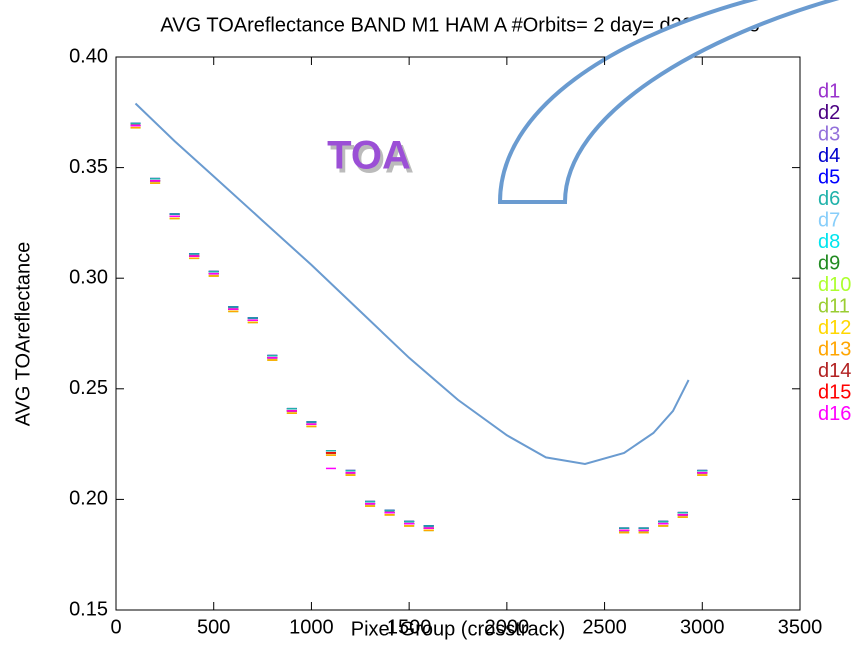 This screenshot has width=866, height=648. Describe the element at coordinates (829, 113) in the screenshot. I see `legend-entry: d2` at that location.